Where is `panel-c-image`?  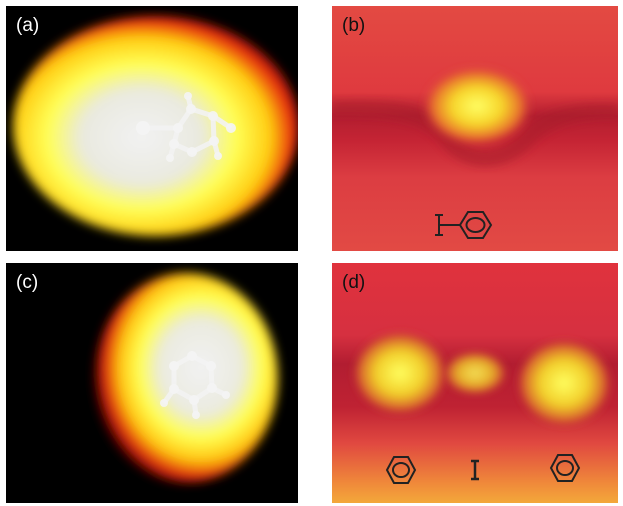 panel-c-image is located at coordinates (186, 378).